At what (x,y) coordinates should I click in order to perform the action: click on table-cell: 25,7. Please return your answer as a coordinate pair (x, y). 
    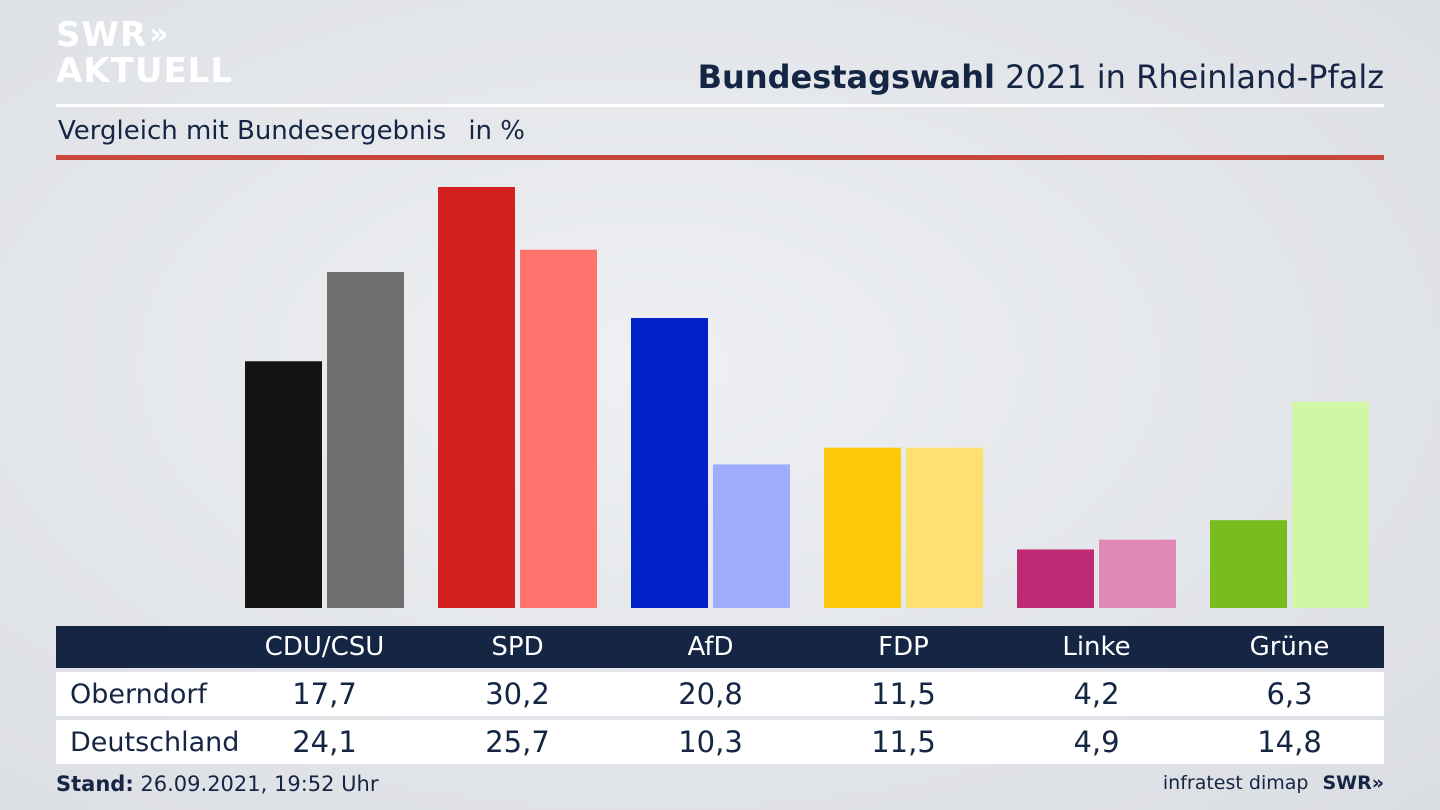
    Looking at the image, I should click on (517, 742).